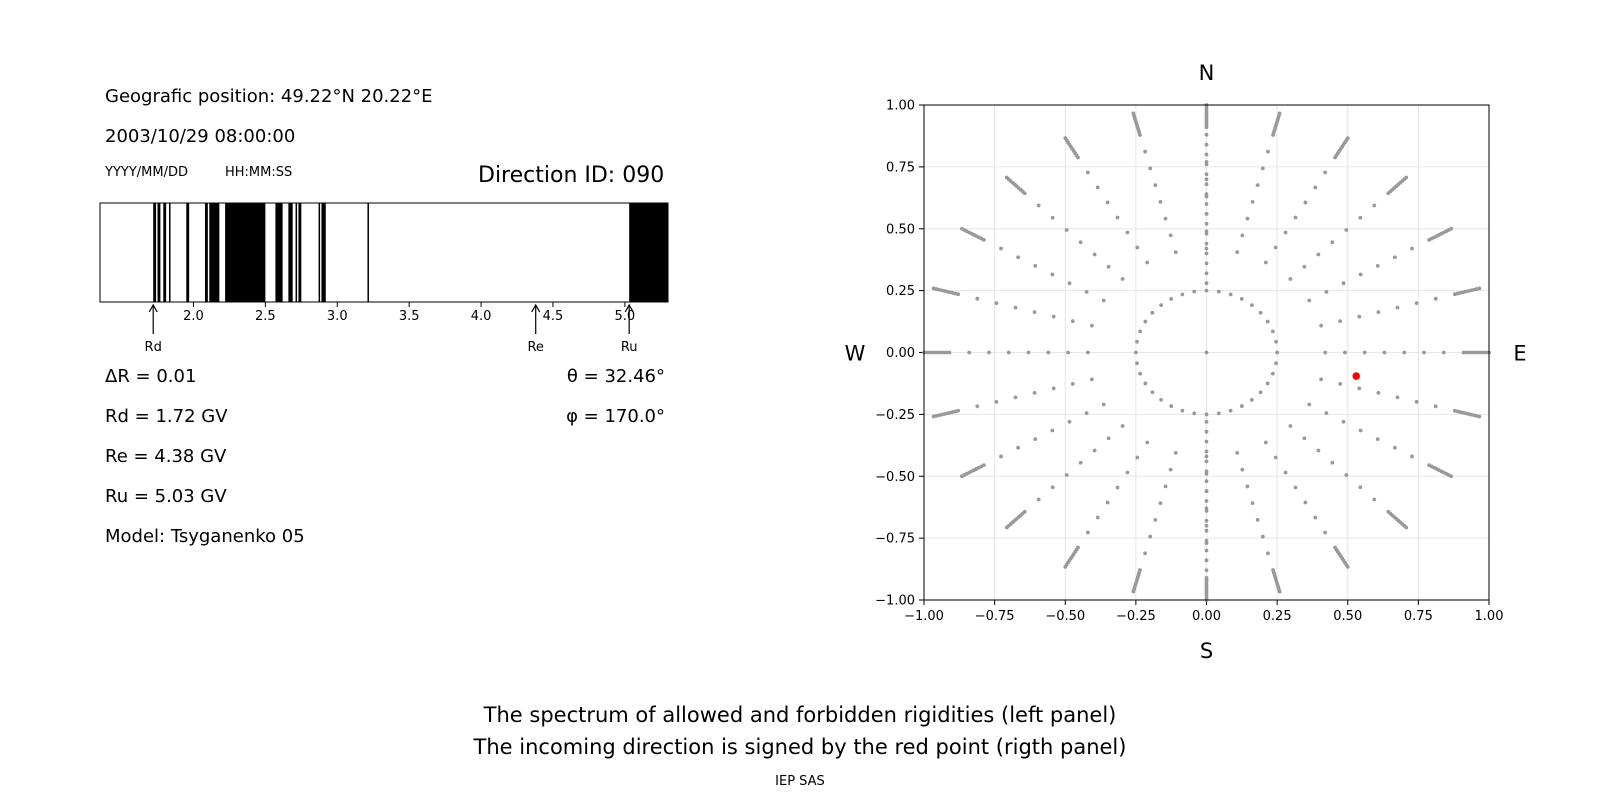 This screenshot has width=1600, height=800. I want to click on spectrum-frame, so click(384, 252).